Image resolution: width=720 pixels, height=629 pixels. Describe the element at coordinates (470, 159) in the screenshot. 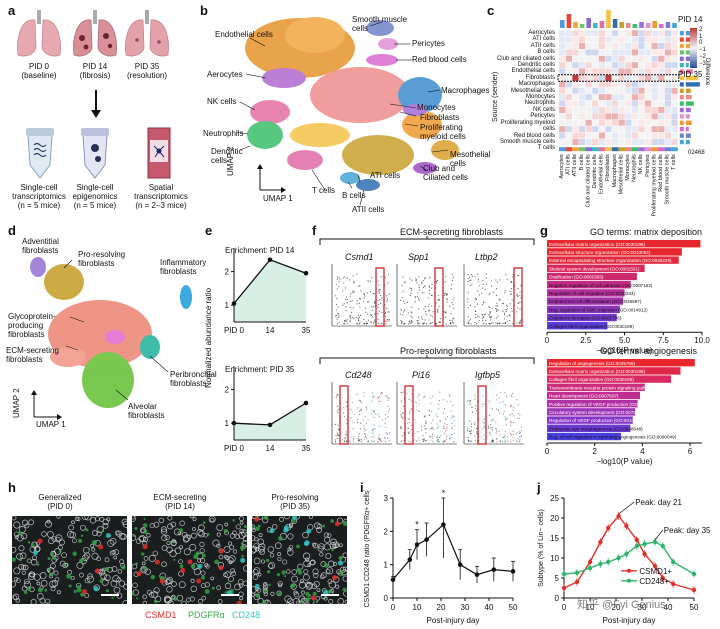

I see `umap-b-label-mesothelial: Mesothelial cells` at that location.